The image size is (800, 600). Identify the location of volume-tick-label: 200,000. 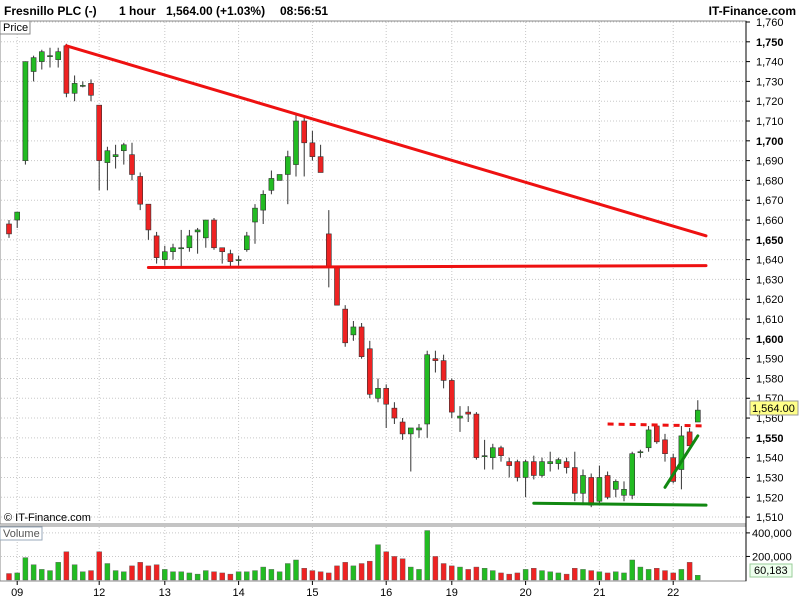
(772, 557).